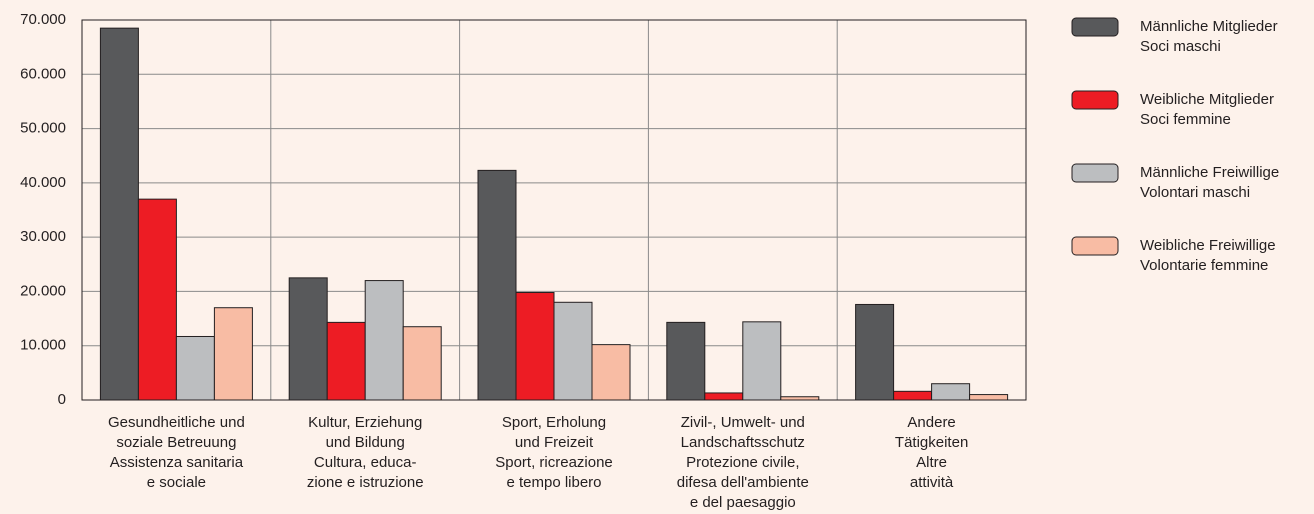 This screenshot has height=514, width=1314. I want to click on y-tick-label: 50.000, so click(43, 128).